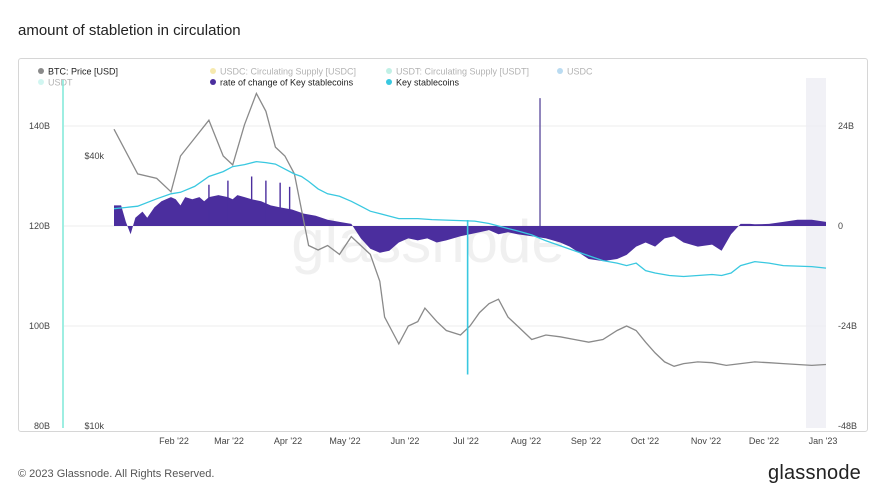  I want to click on right-axis-tick-label: 24B, so click(846, 126).